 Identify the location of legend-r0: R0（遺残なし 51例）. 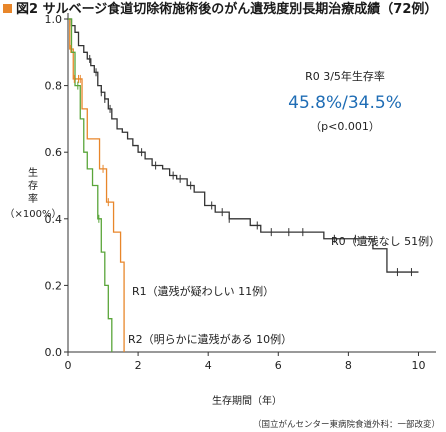
(385, 241).